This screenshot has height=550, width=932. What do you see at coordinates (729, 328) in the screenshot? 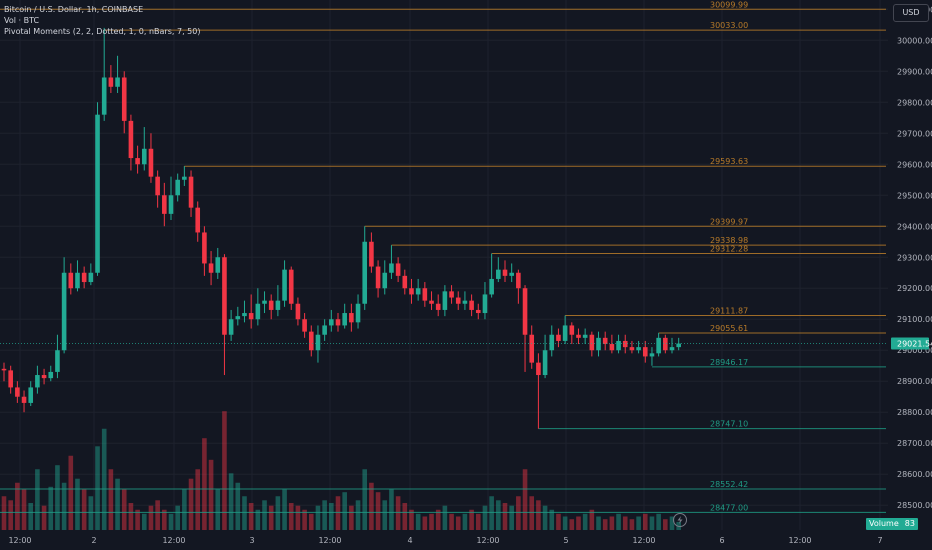
I see `pivot-label: 29055.61` at bounding box center [729, 328].